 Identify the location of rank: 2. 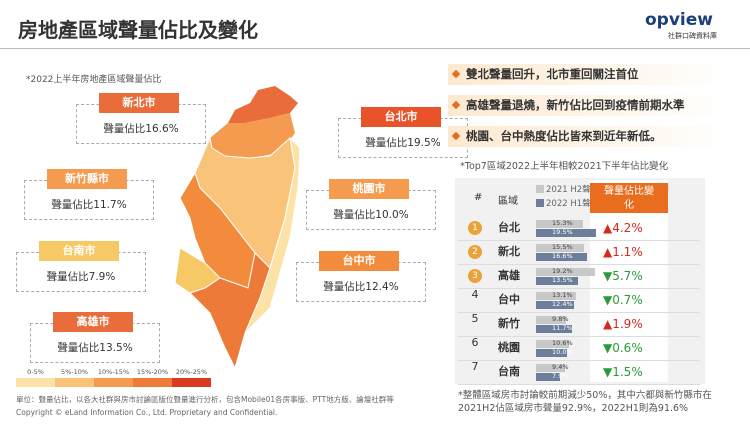
(475, 252).